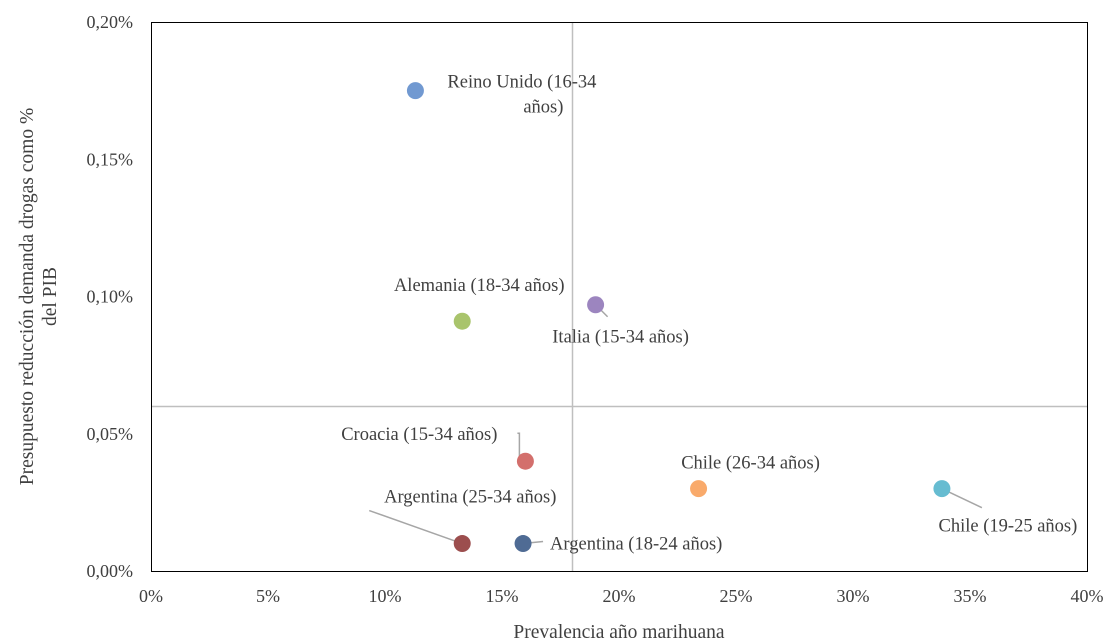  I want to click on x-axis-title: Prevalencia año marihuana, so click(618, 632).